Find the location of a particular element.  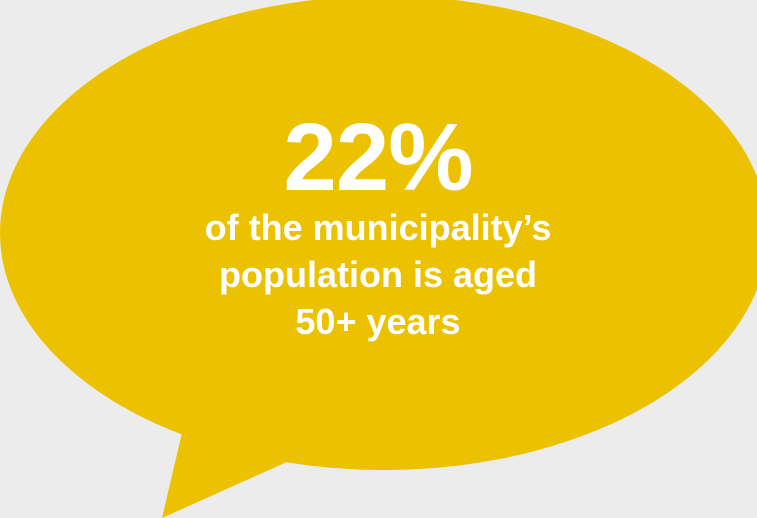

stat-value: 22% is located at coordinates (378, 157).